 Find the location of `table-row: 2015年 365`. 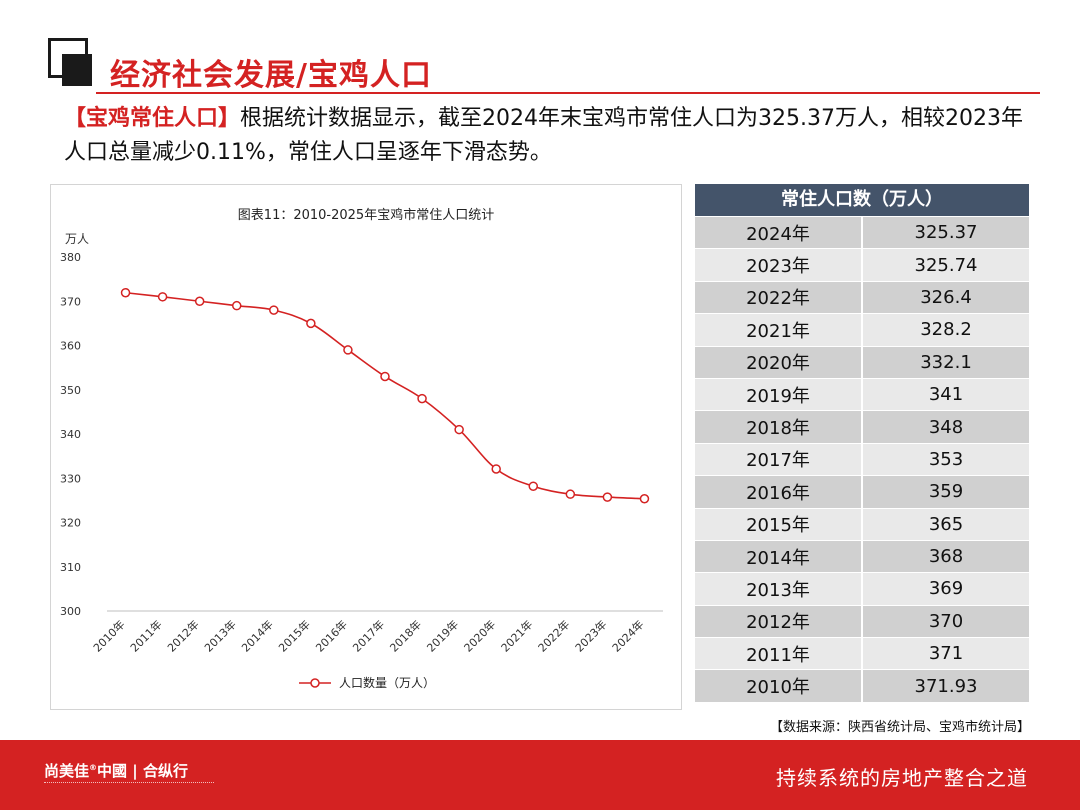

table-row: 2015年 365 is located at coordinates (862, 523).